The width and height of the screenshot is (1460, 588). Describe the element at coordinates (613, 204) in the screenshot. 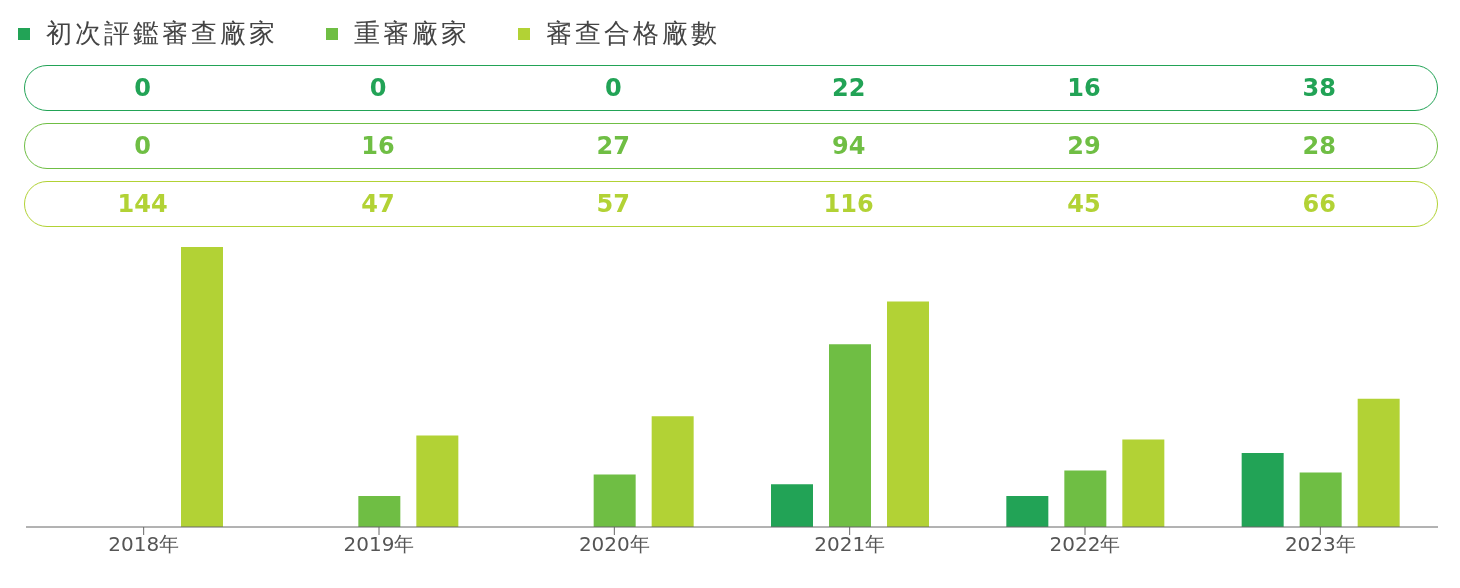

I see `data-label: 57` at that location.